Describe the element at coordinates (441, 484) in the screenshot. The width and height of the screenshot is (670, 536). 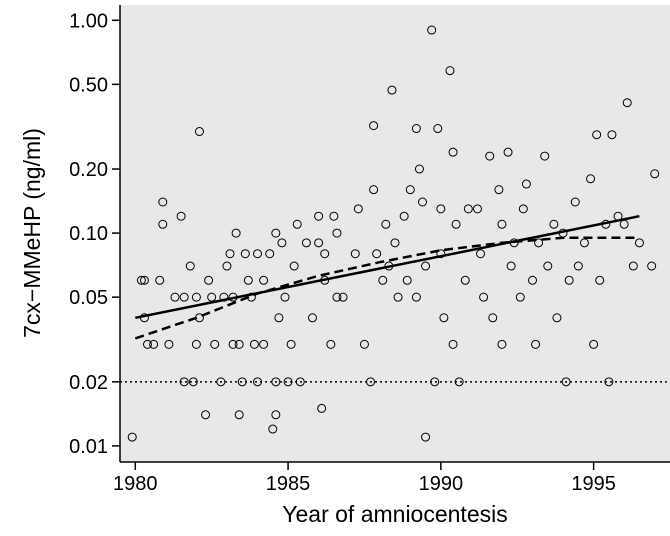
I see `x-tick-label: 1990` at that location.